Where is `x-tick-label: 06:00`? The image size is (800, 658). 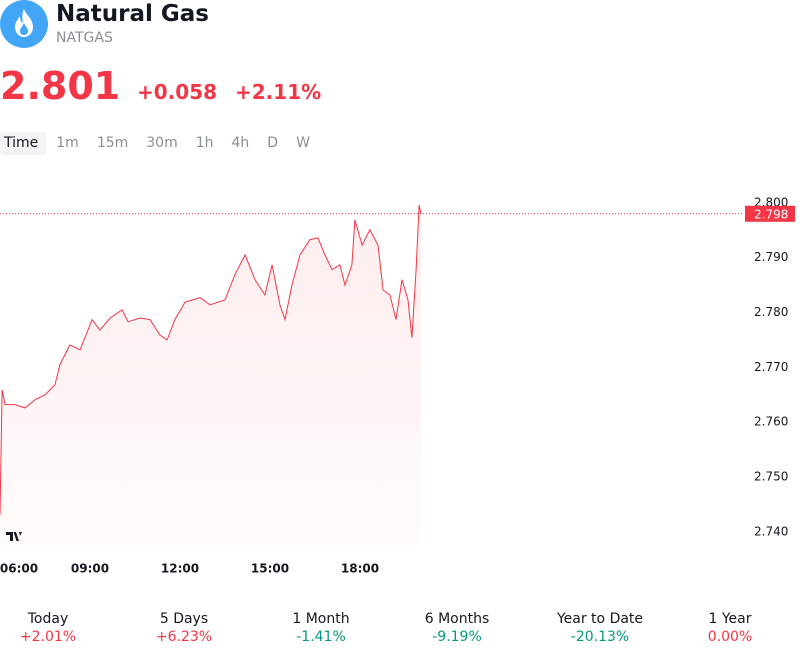 x-tick-label: 06:00 is located at coordinates (19, 569).